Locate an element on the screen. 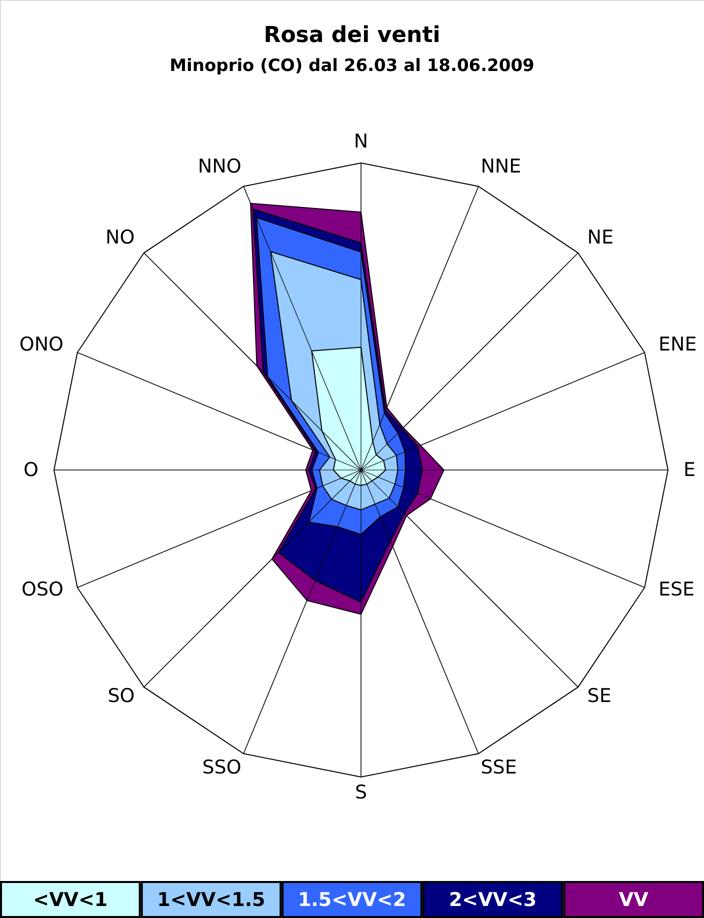 The width and height of the screenshot is (704, 918). spoke-label: NNE is located at coordinates (501, 167).